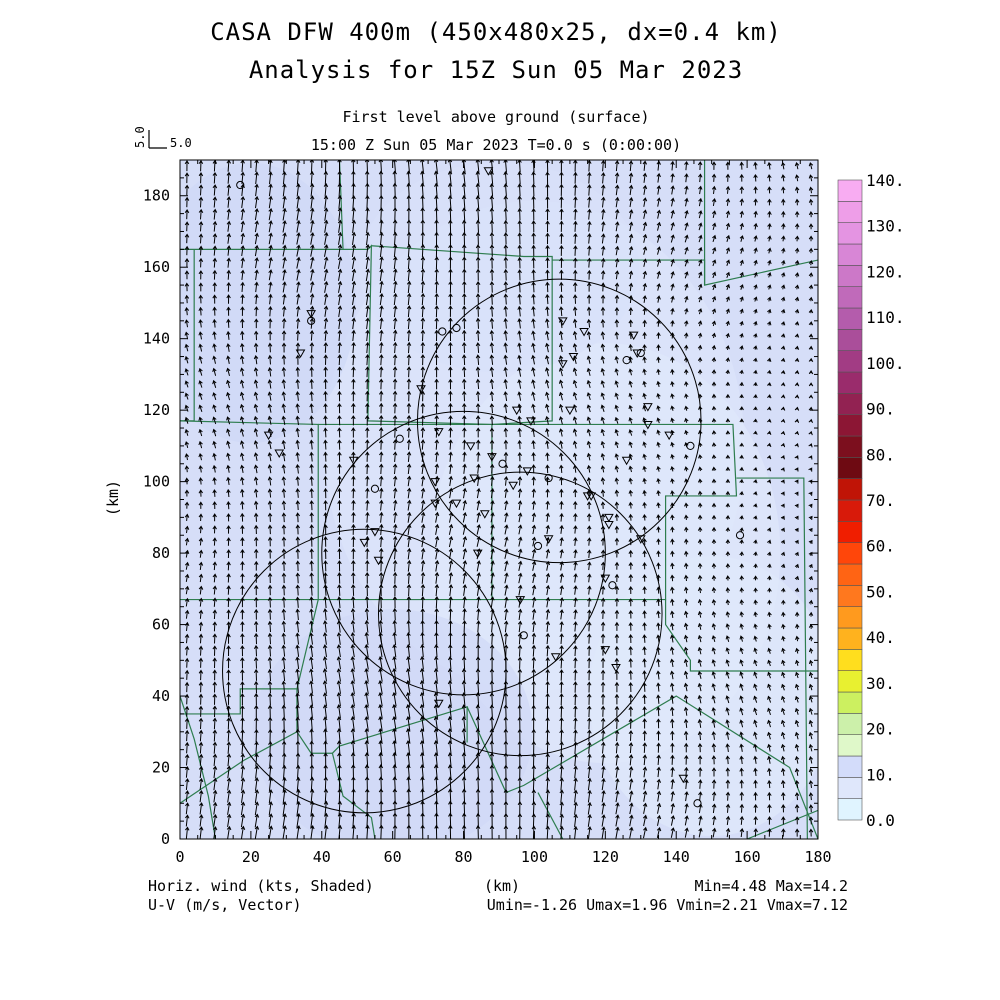 Image resolution: width=1000 pixels, height=1000 pixels. What do you see at coordinates (496, 32) in the screenshot?
I see `title-line-1: CASA DFW 400m (450x480x25, dx=0.4 km)` at bounding box center [496, 32].